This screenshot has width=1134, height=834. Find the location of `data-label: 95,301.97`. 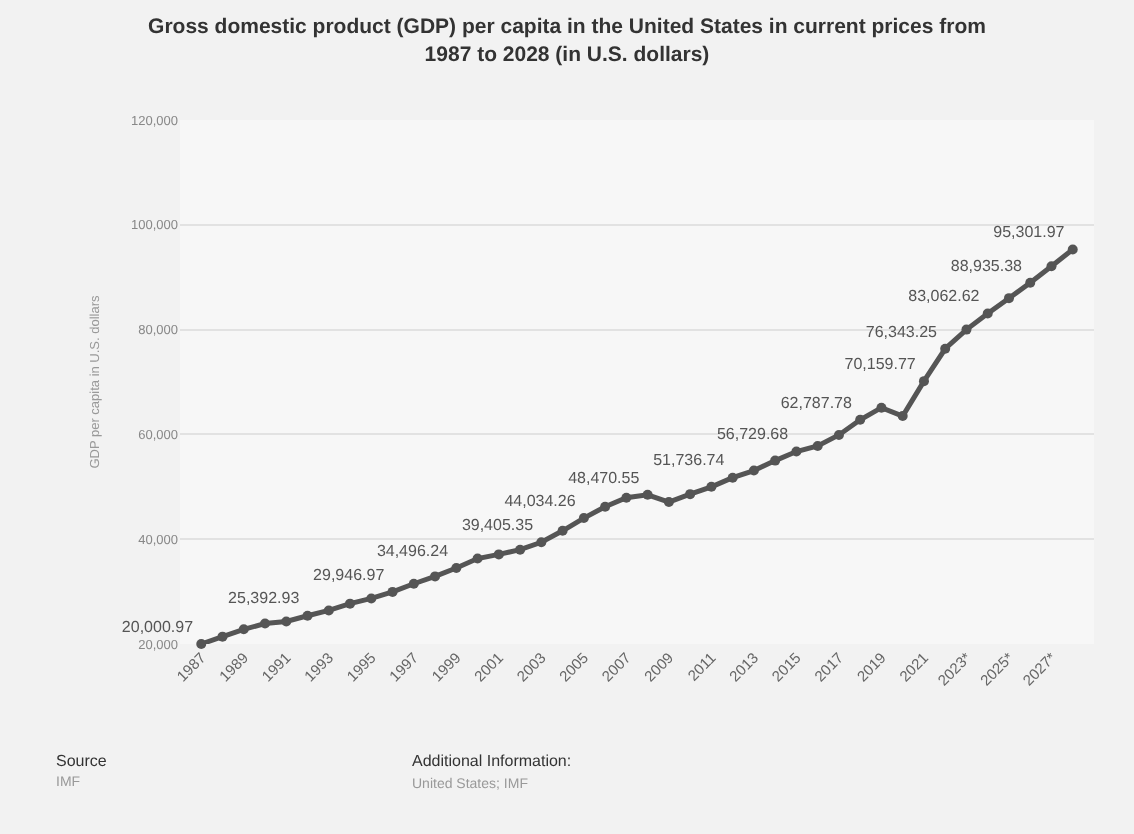

data-label: 95,301.97 is located at coordinates (1029, 232).